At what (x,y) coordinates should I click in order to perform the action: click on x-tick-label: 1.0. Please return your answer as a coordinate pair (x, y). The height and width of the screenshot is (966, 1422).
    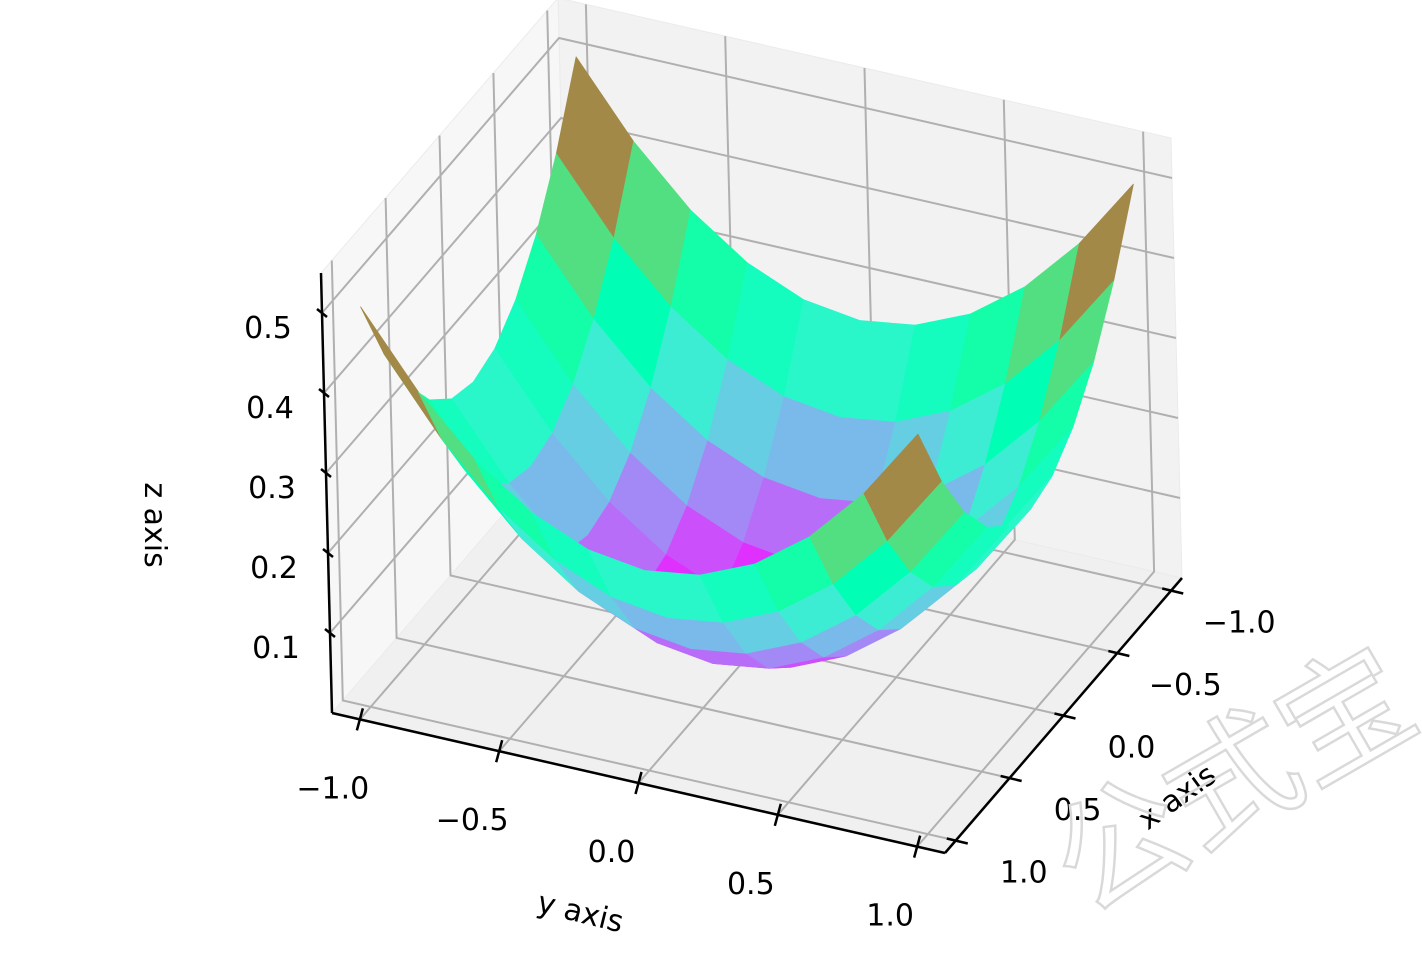
    Looking at the image, I should click on (1024, 873).